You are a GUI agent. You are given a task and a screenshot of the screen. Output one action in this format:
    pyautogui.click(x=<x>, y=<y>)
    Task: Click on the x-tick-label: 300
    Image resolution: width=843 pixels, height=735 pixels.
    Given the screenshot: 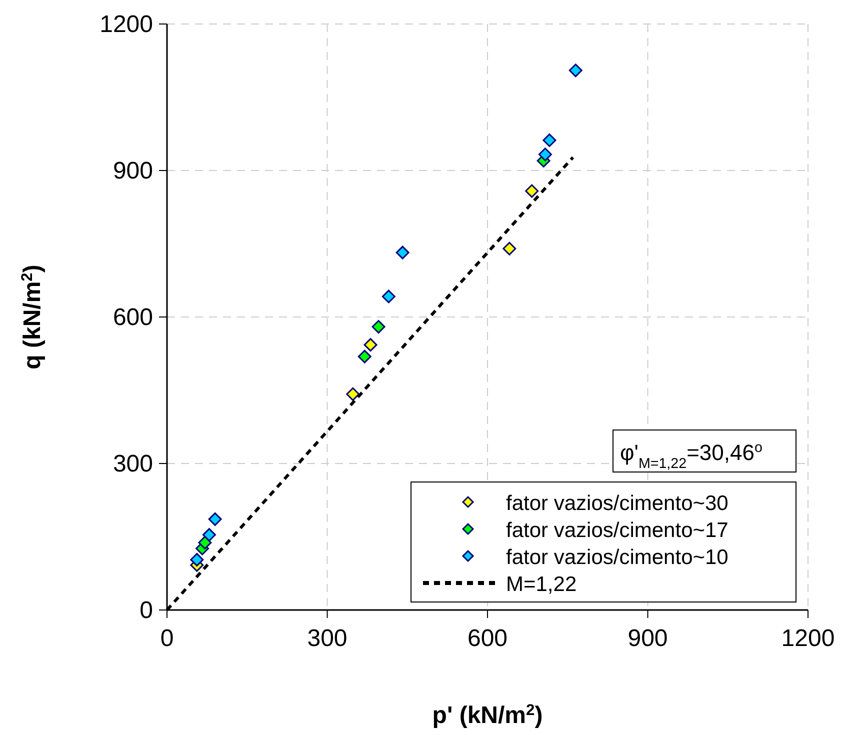 What is the action you would take?
    pyautogui.click(x=327, y=638)
    